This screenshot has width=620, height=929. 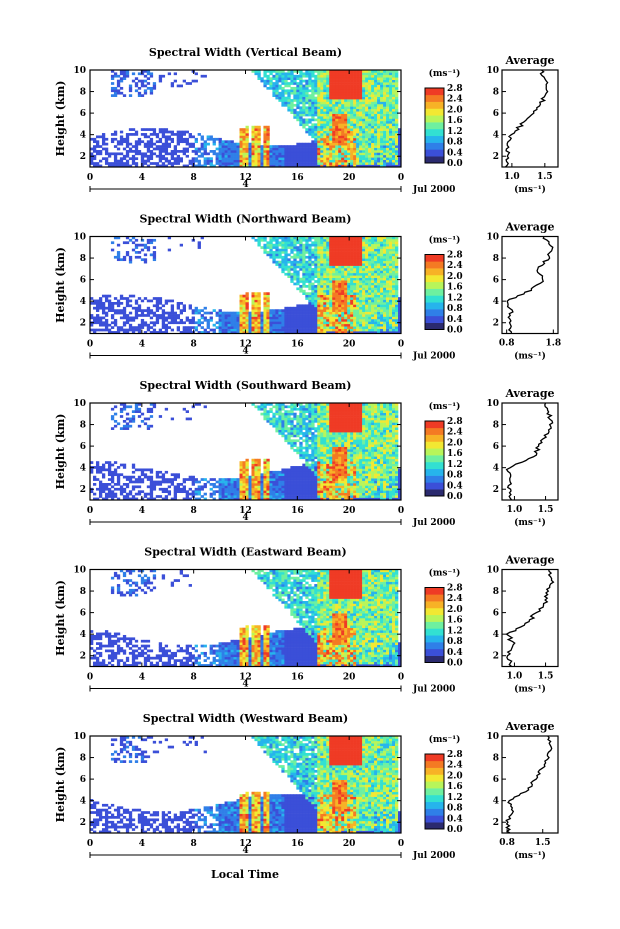 I want to click on colorbar-swatch, so click(x=434, y=285).